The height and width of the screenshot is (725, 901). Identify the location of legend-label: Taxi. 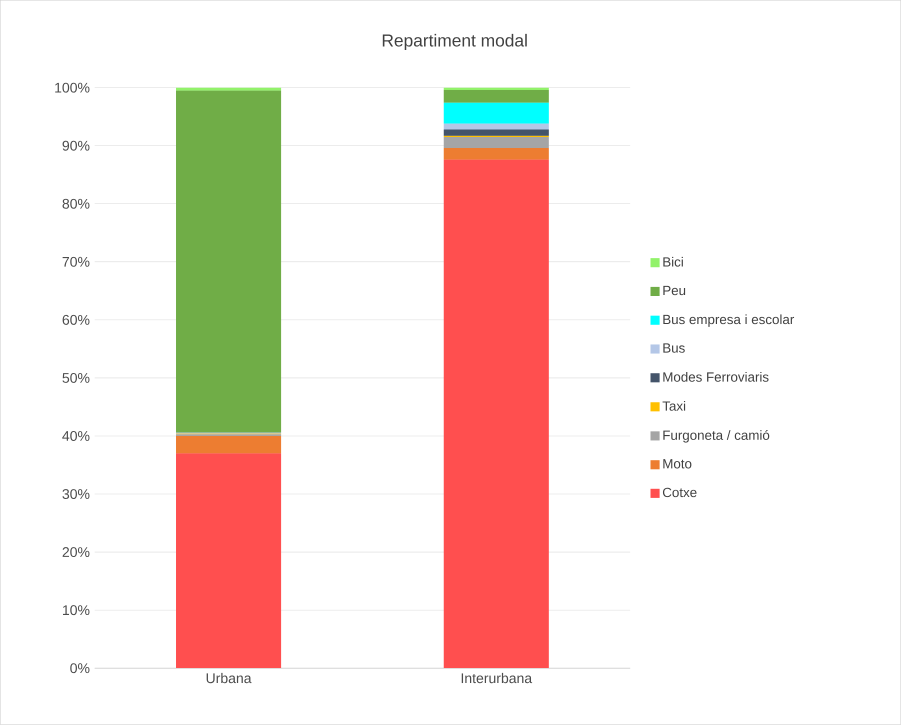
(674, 406).